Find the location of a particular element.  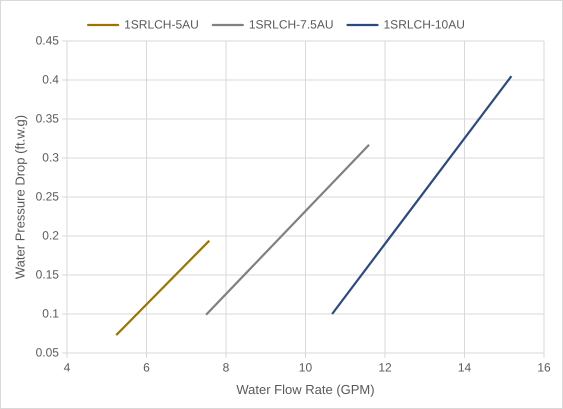

x-tick-label: 4 is located at coordinates (67, 367).